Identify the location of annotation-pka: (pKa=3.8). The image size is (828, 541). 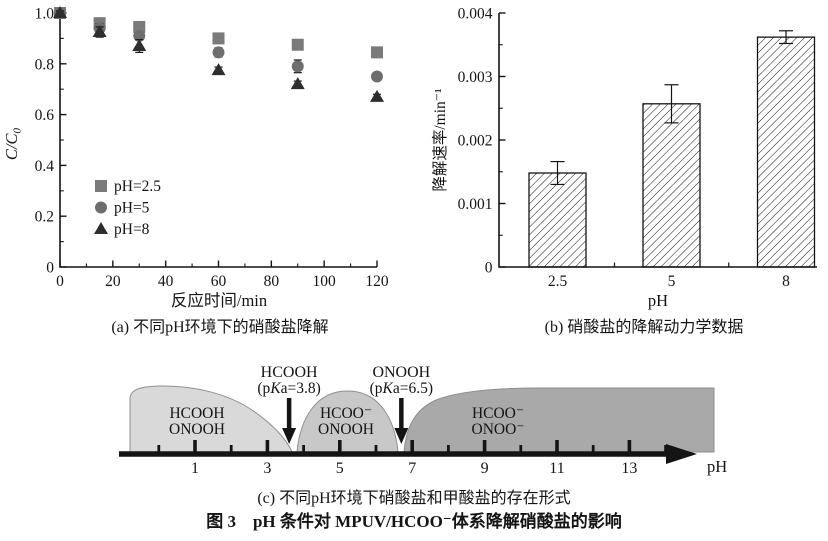
(288, 388).